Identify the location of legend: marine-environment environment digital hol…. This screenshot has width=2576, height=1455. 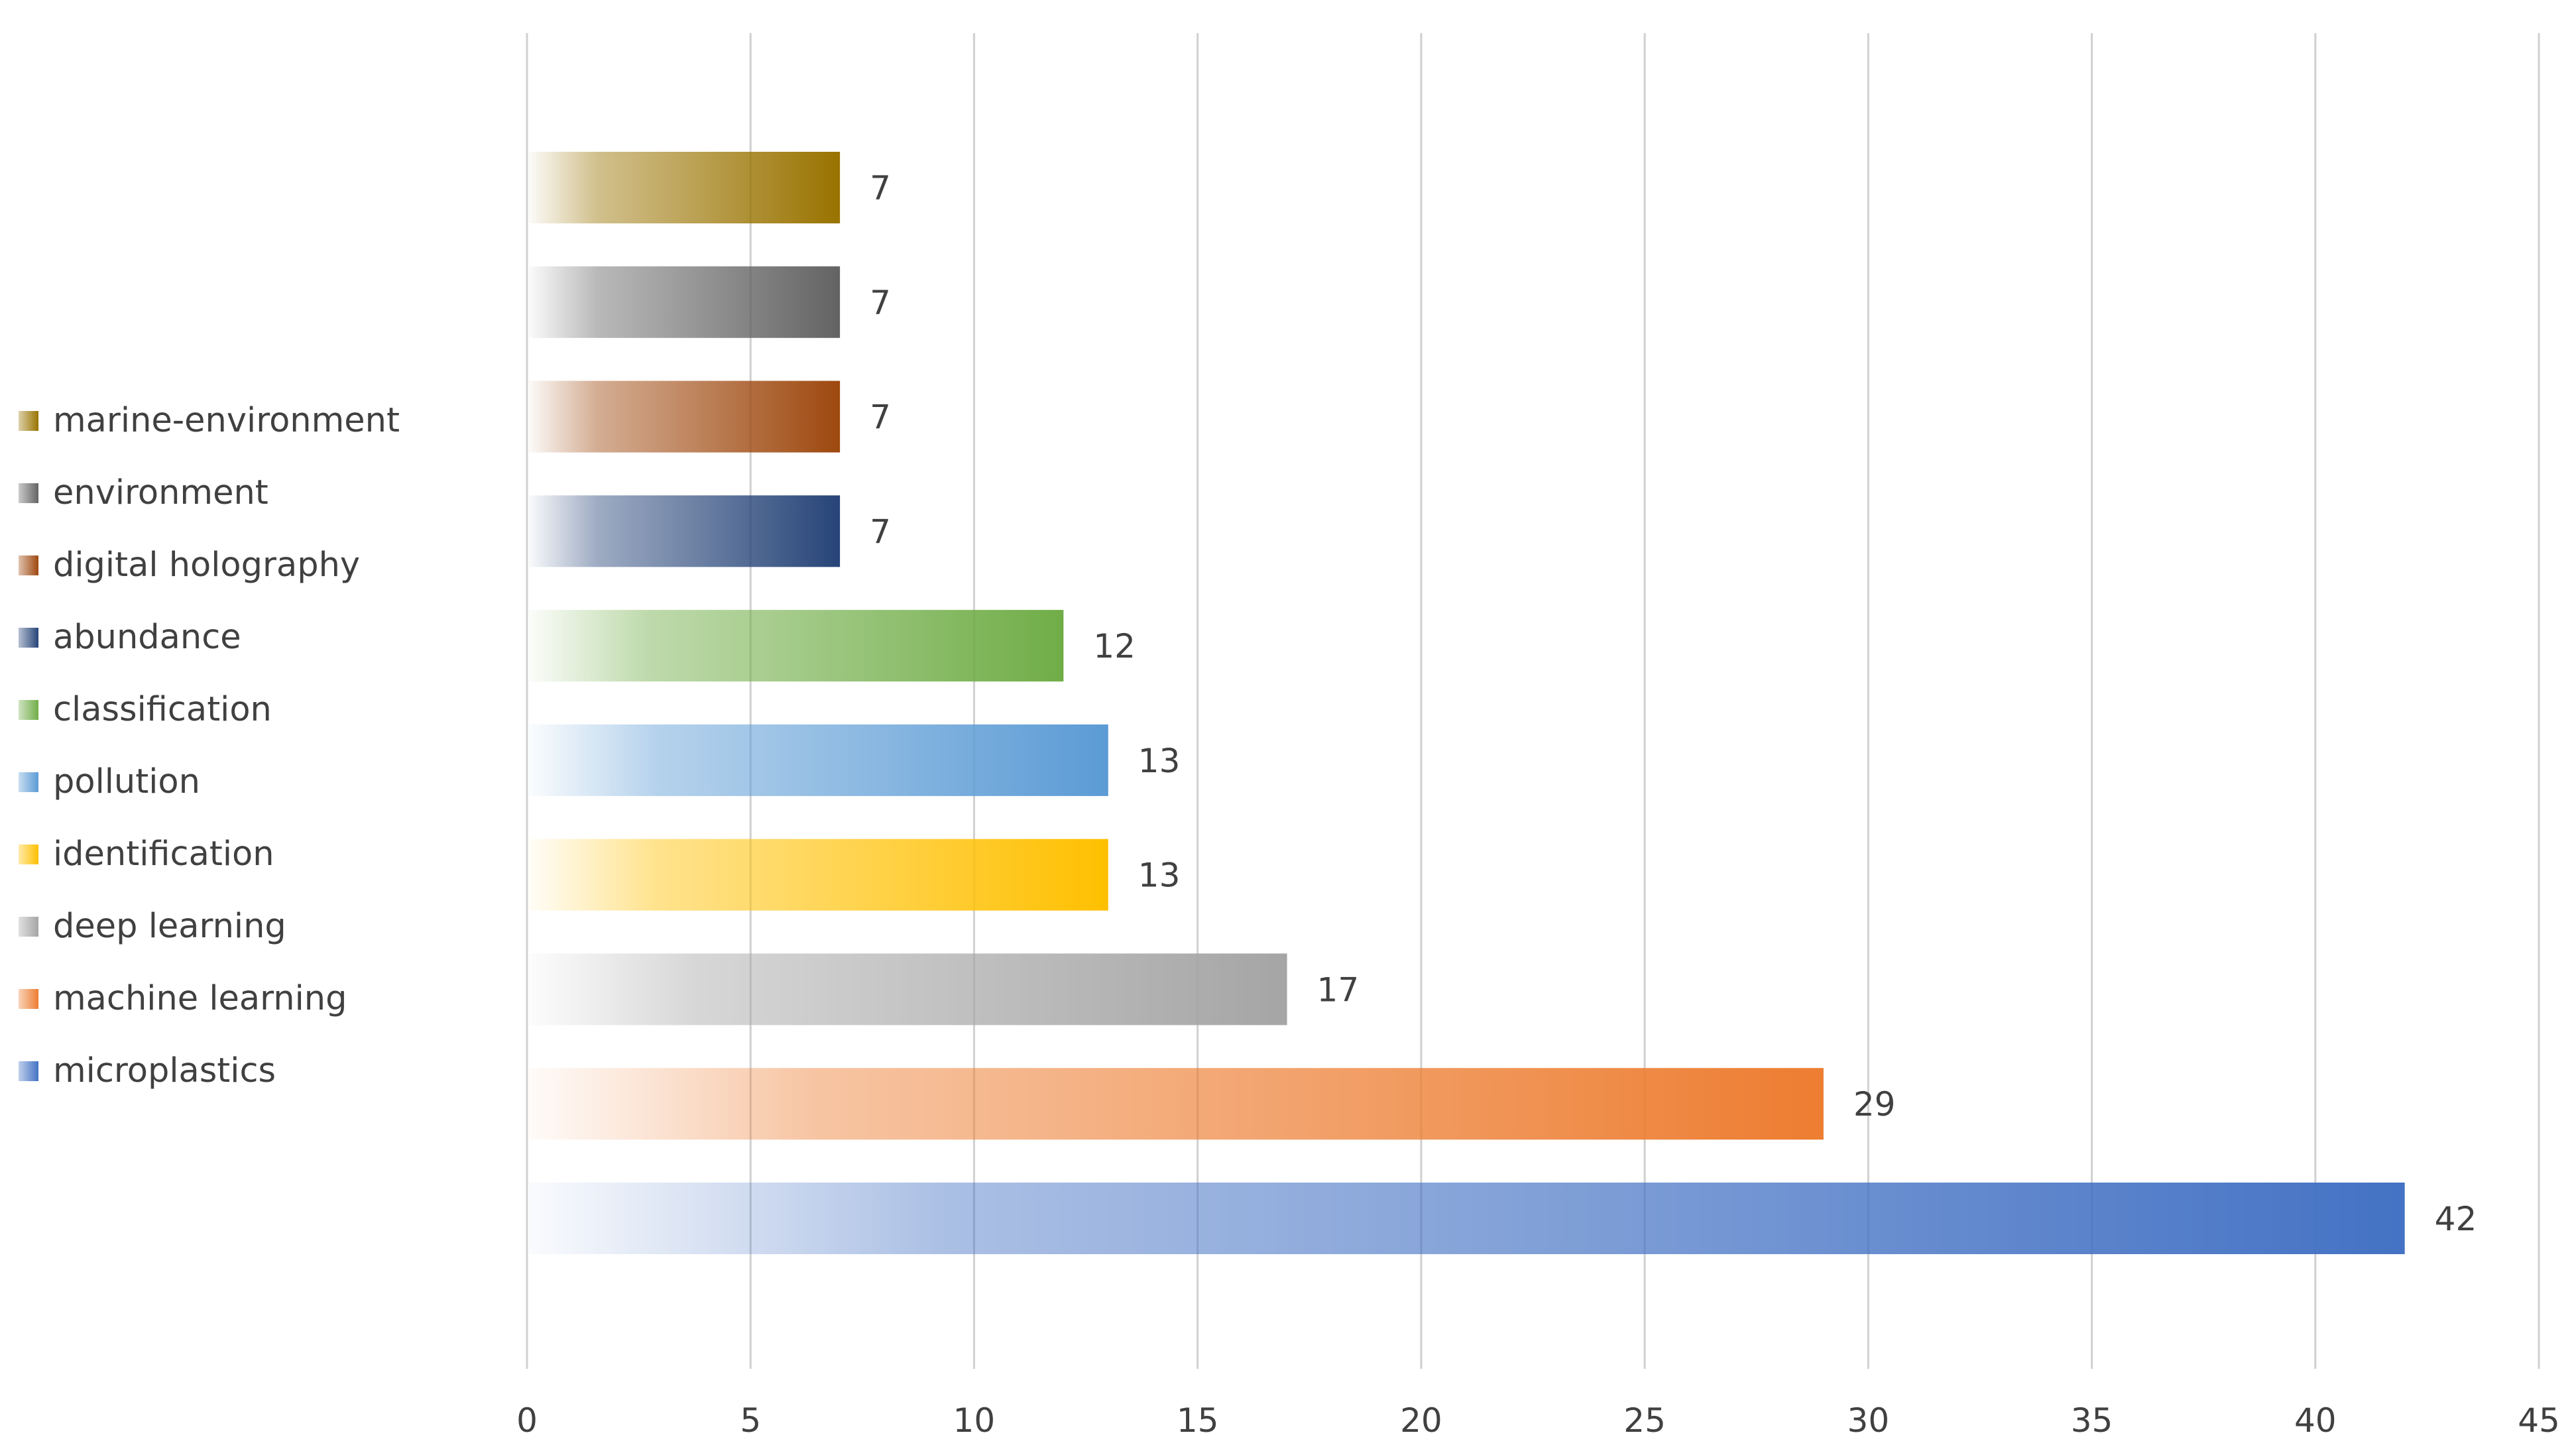
(210, 745).